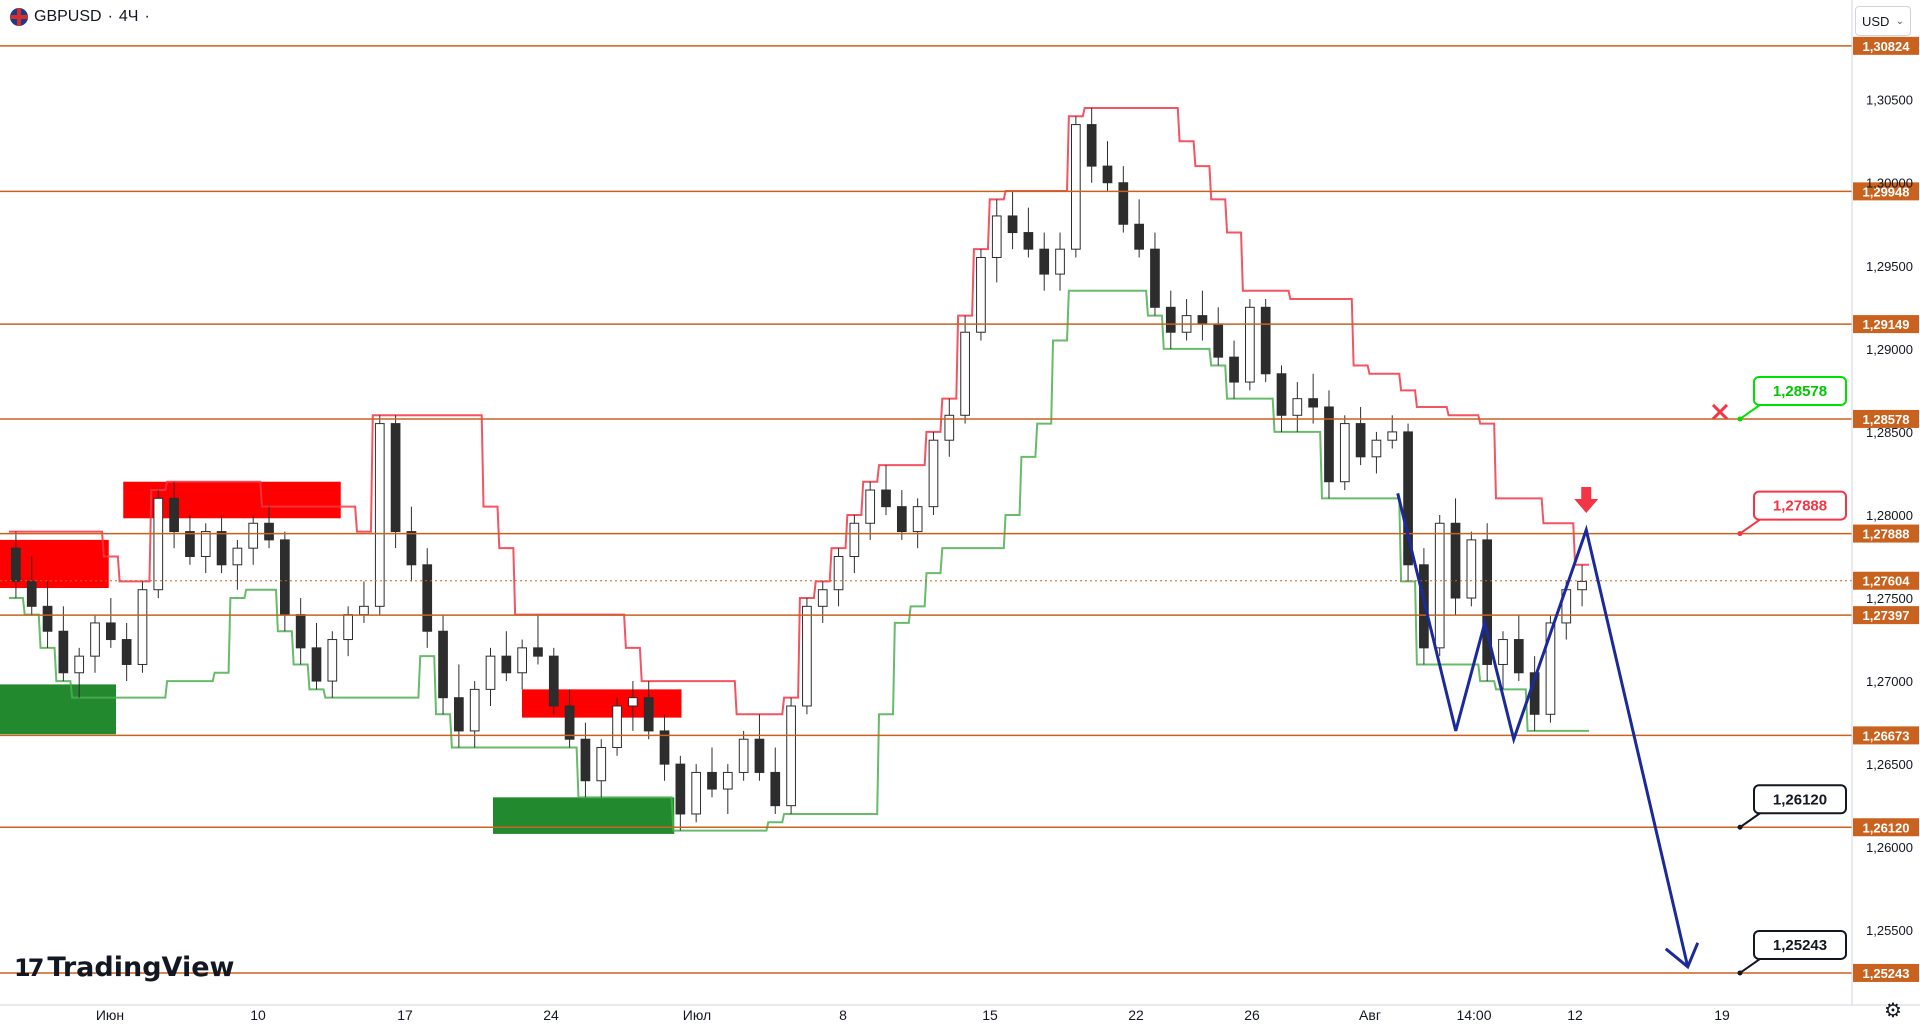 This screenshot has height=1035, width=1920. Describe the element at coordinates (1883, 21) in the screenshot. I see `currency-dropdown: USD ⌄` at that location.